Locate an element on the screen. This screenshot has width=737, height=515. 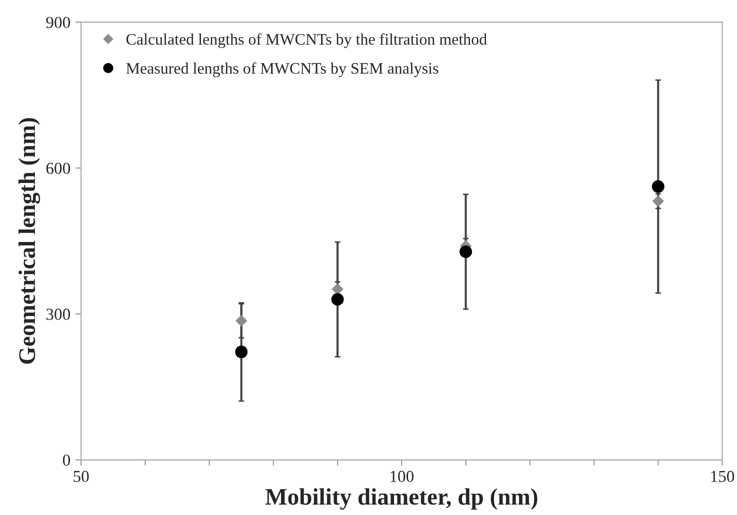
legend-label: Measured lengths of MWCNTs by SEM analysis is located at coordinates (282, 70).